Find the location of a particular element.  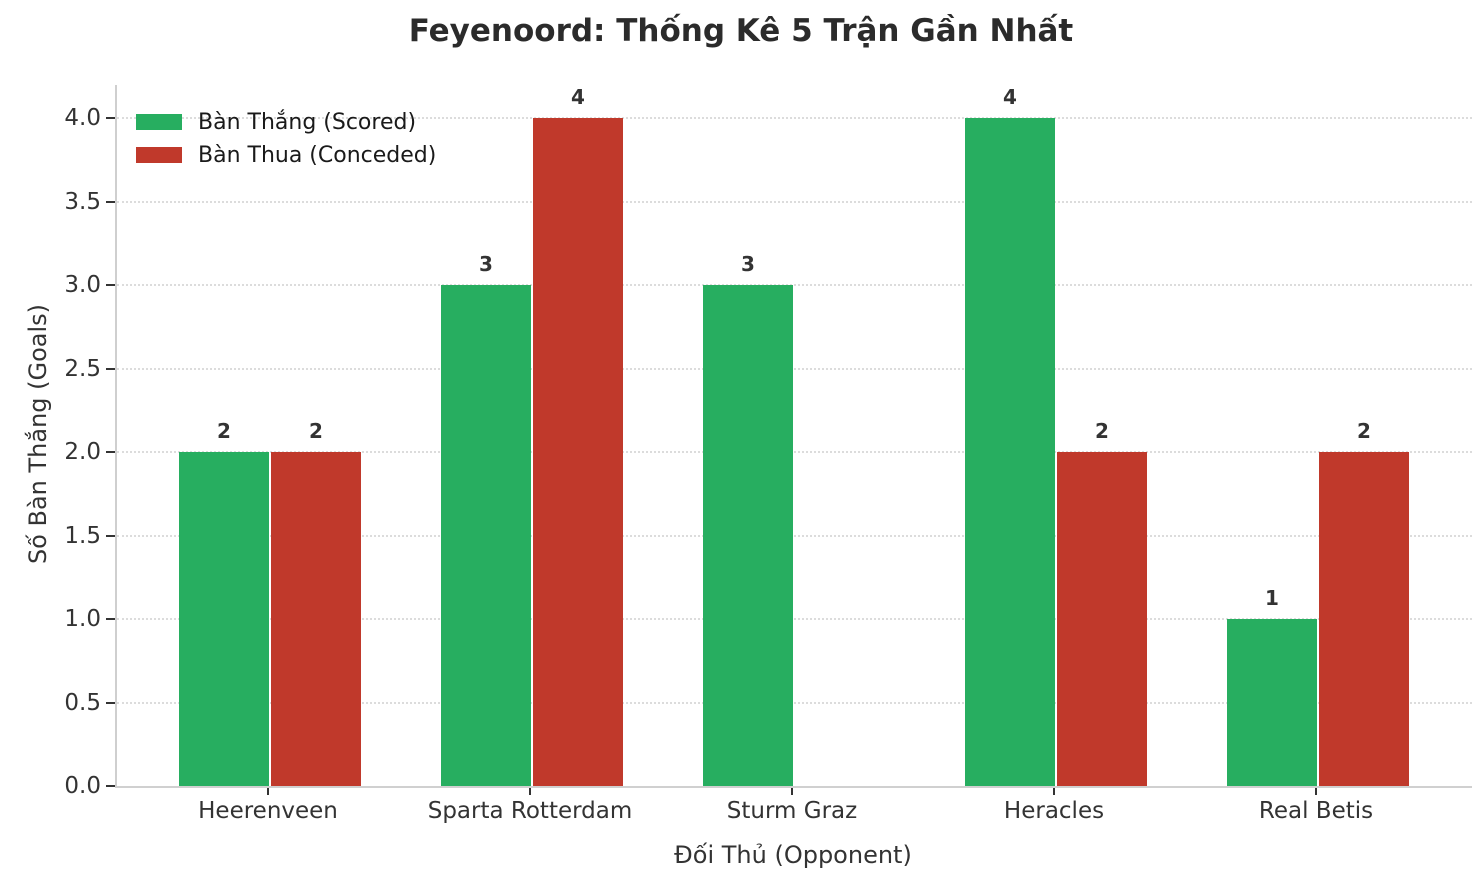

legend-item: Bàn Thua (Conceded) is located at coordinates (286, 155).